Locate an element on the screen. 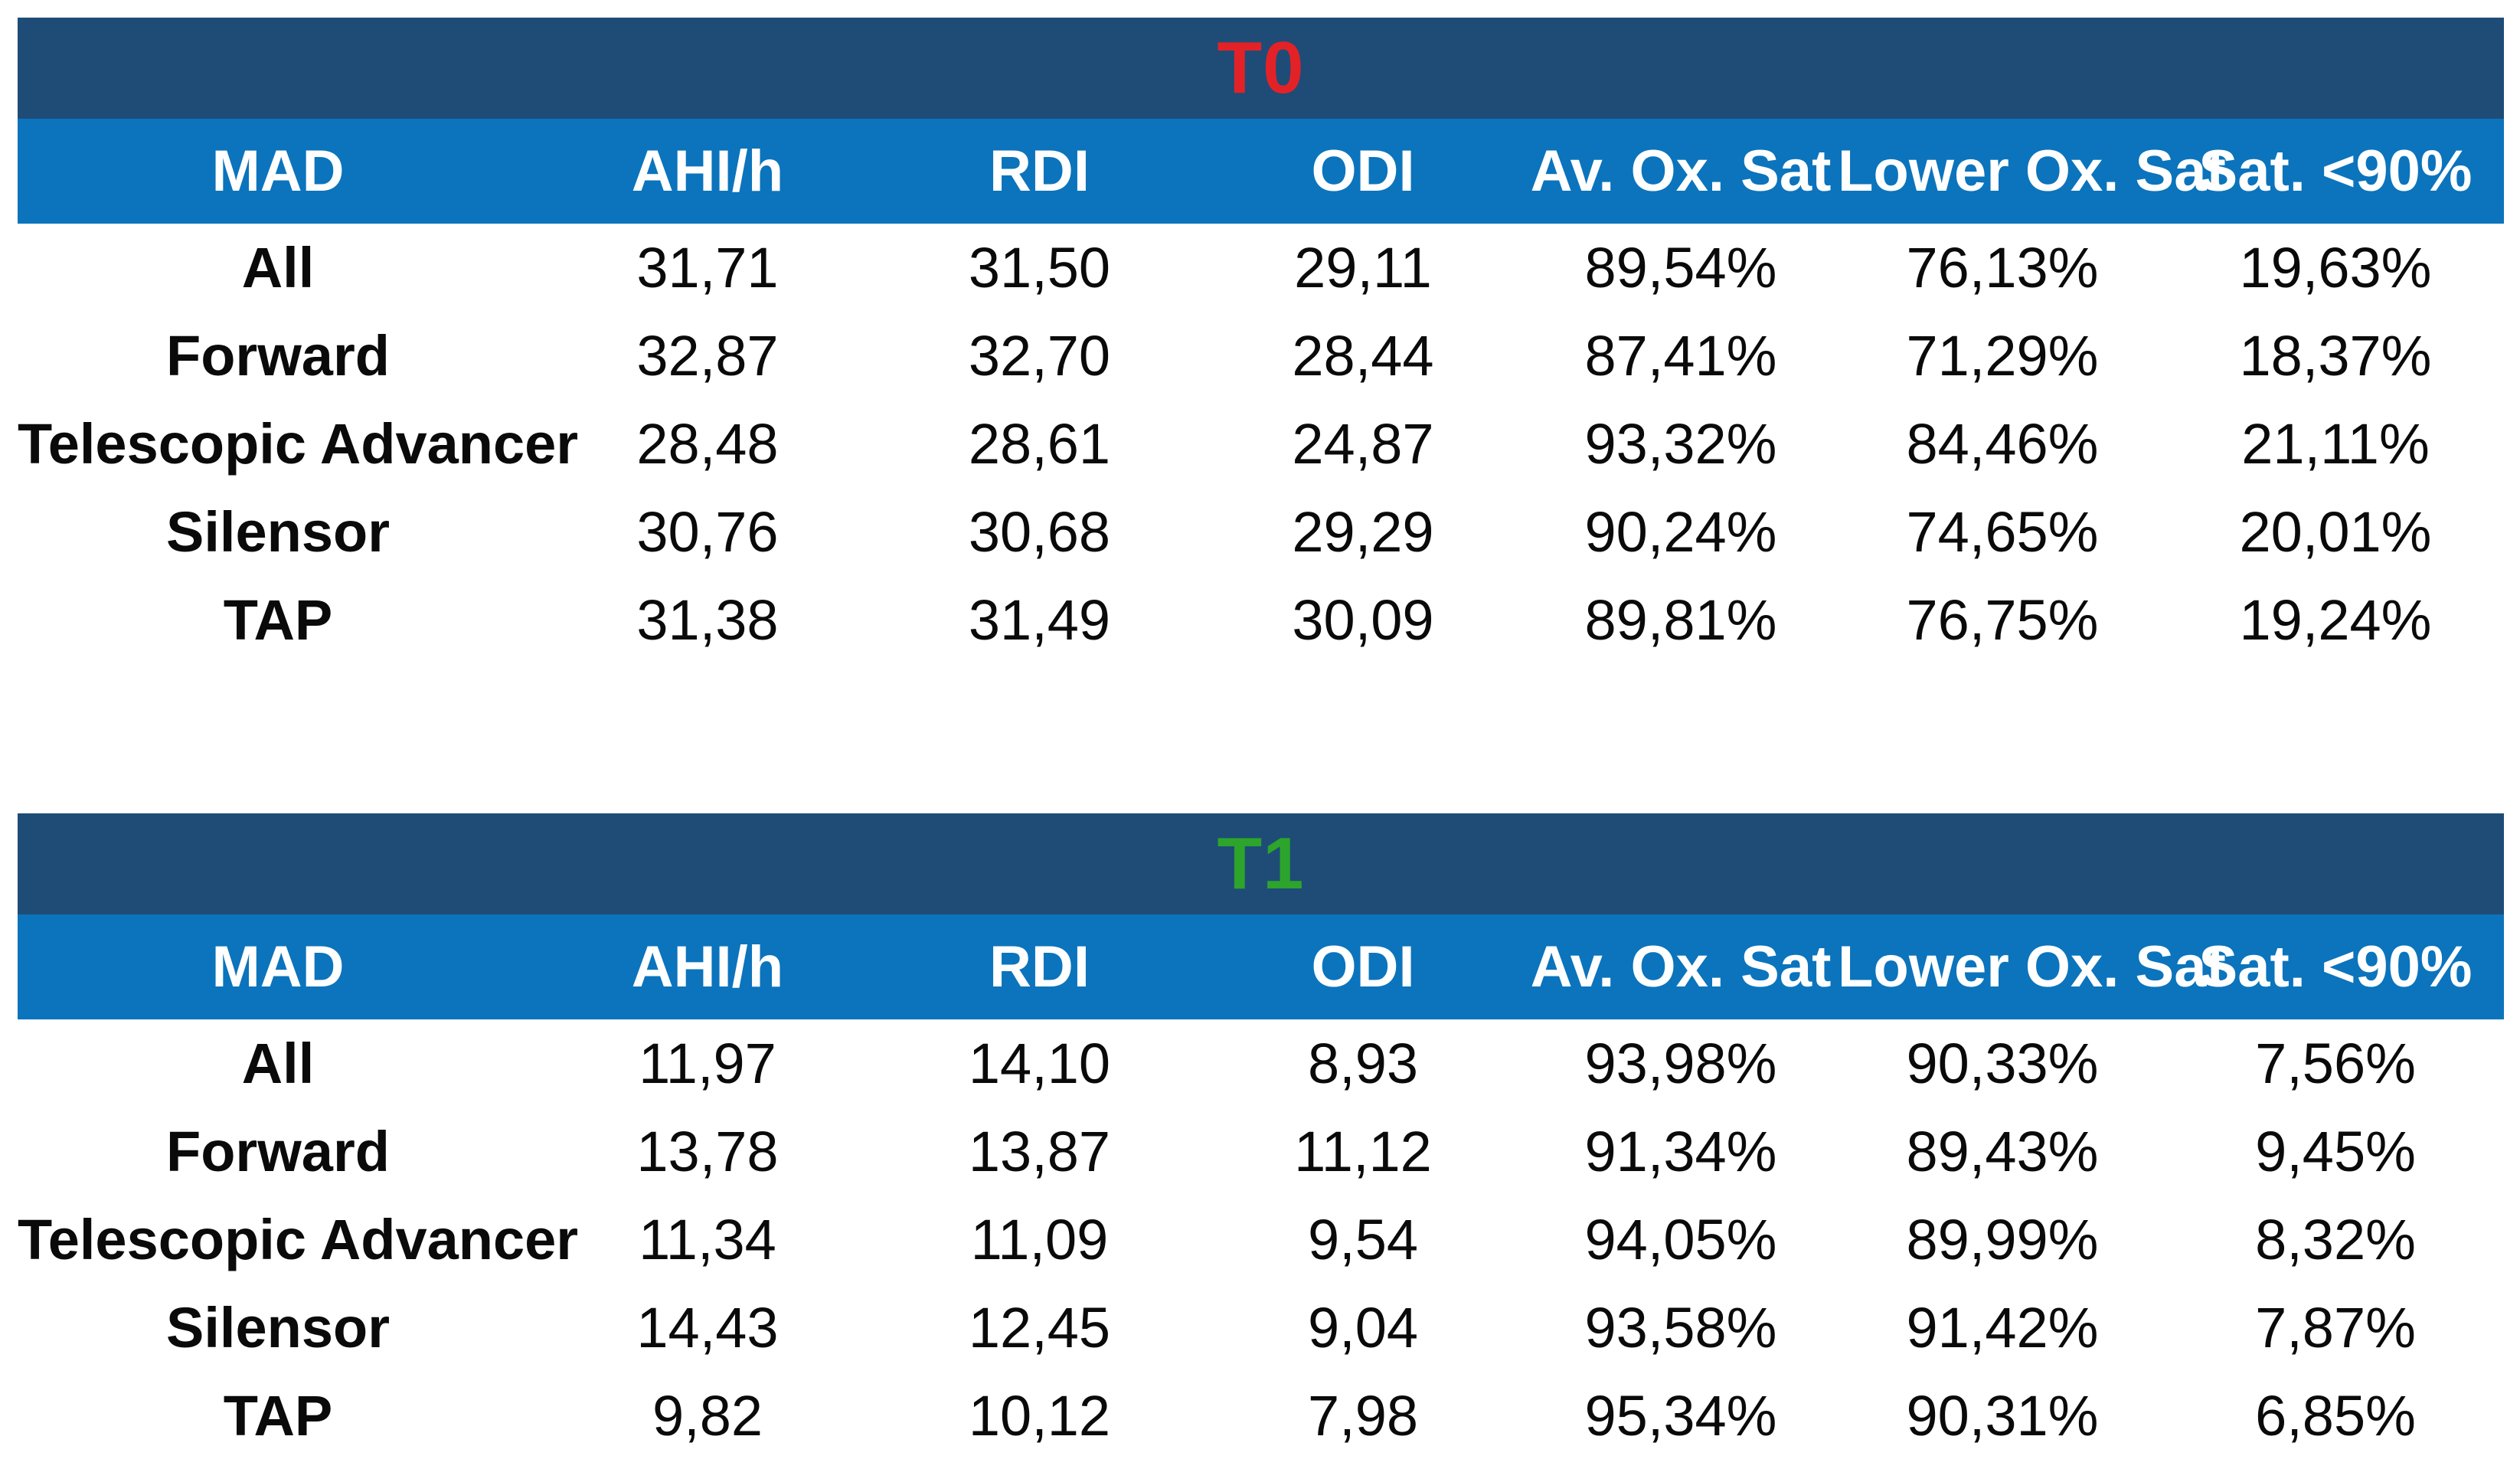  cell: 29,29 is located at coordinates (1363, 532).